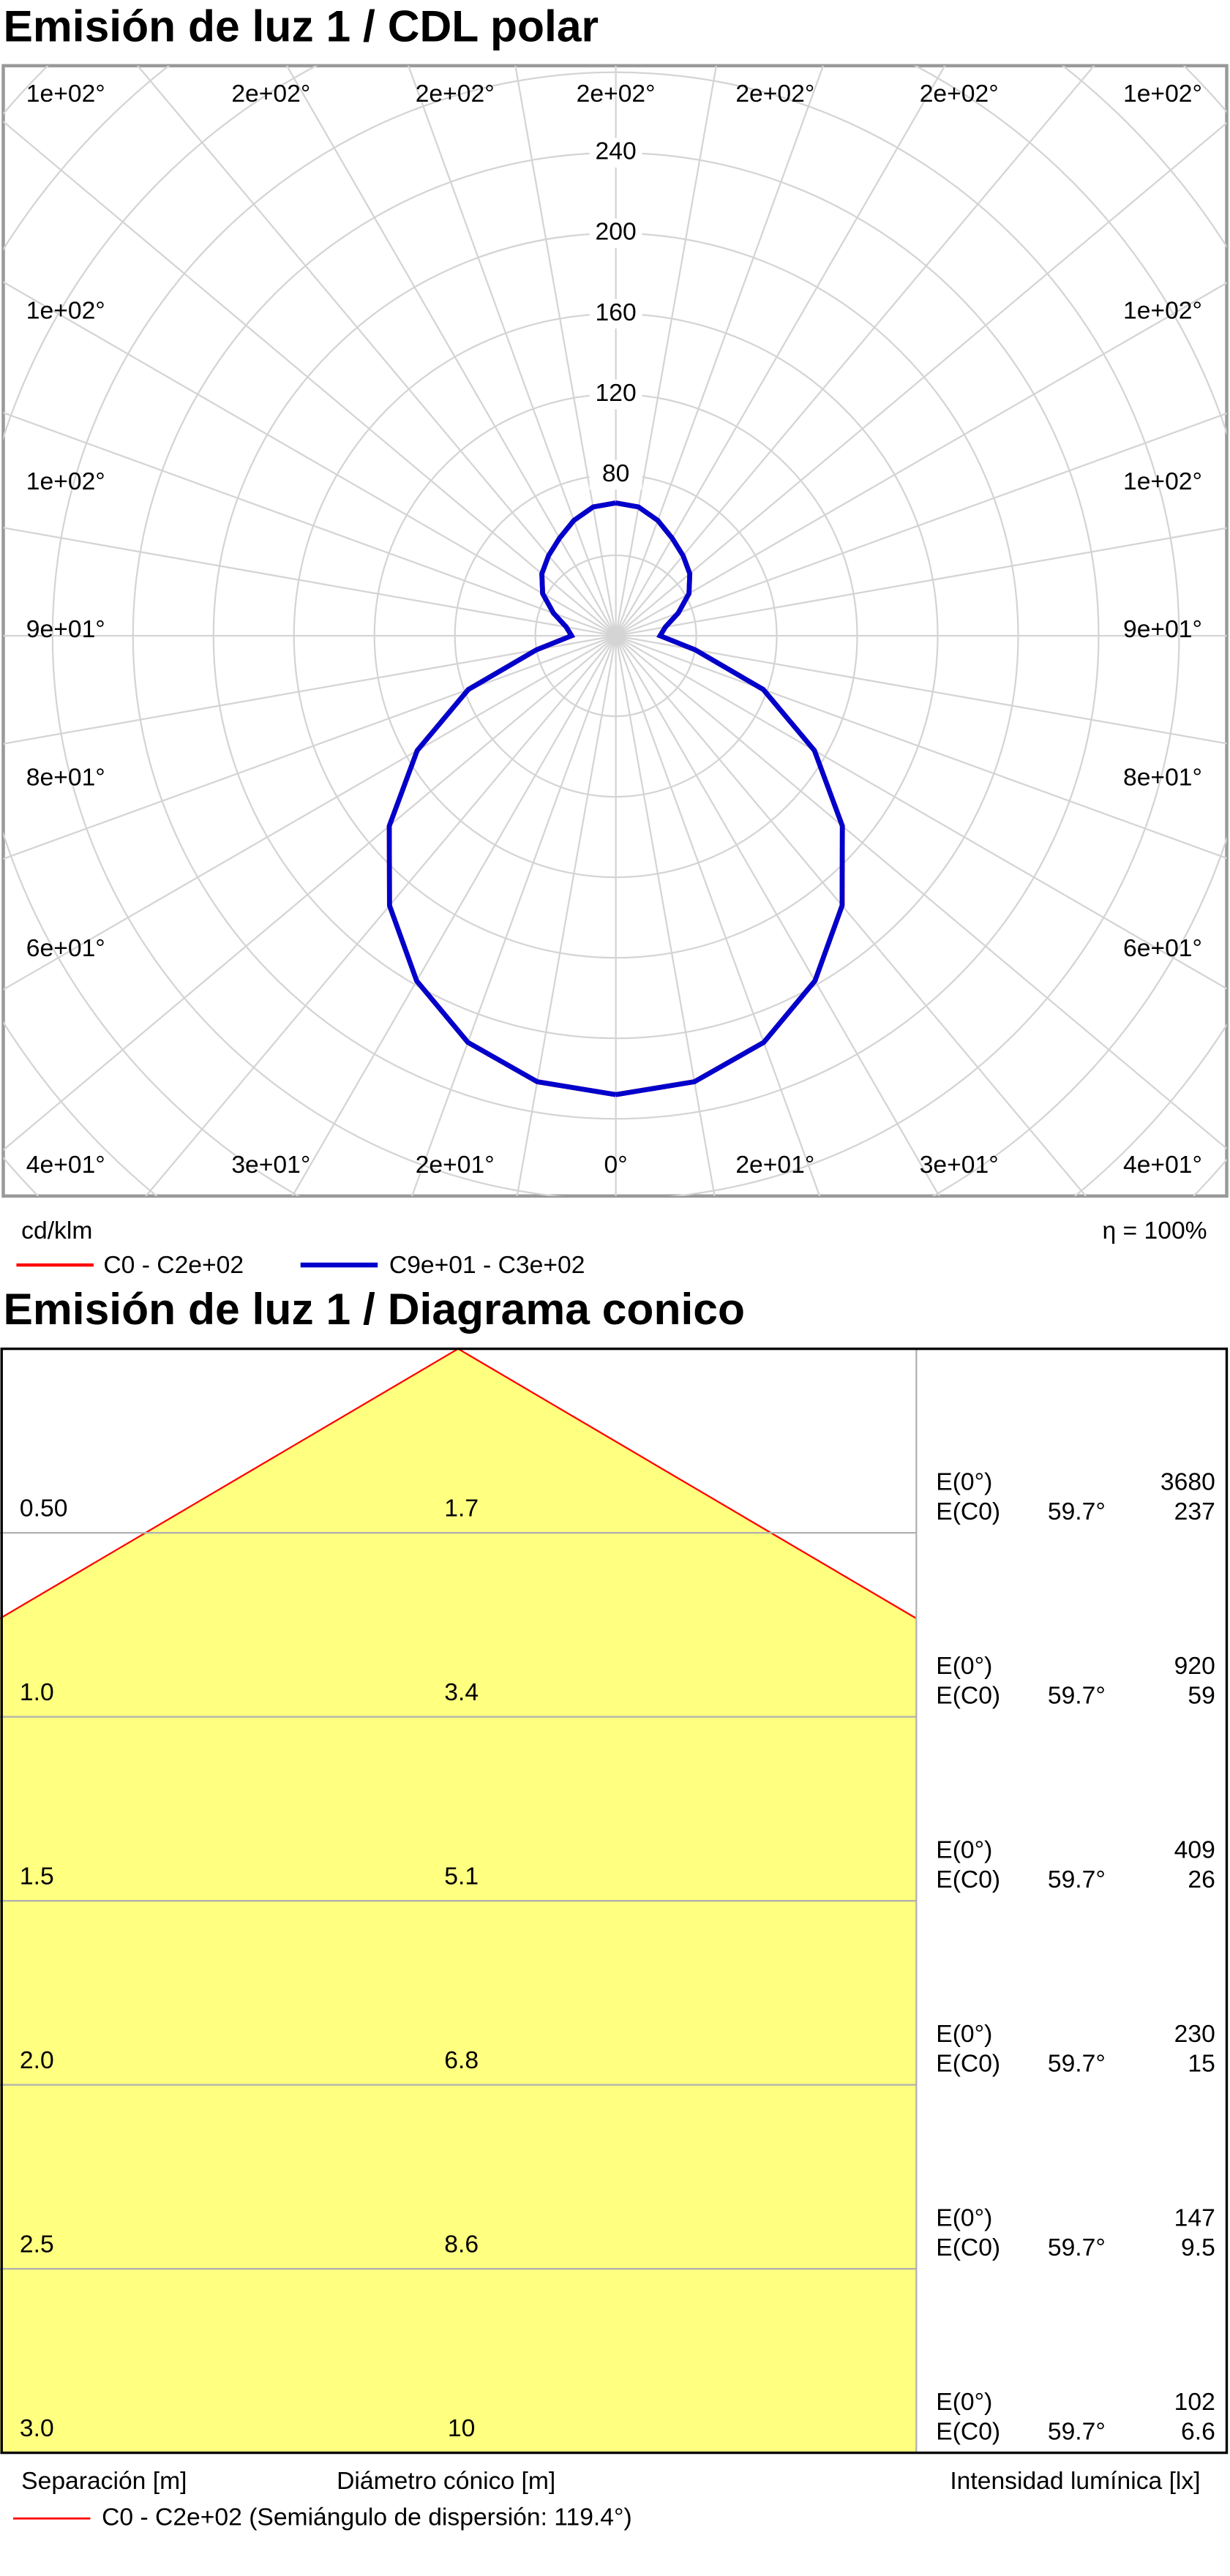 Image resolution: width=1230 pixels, height=2576 pixels. I want to click on angle-label: 6e+01°, so click(65, 948).